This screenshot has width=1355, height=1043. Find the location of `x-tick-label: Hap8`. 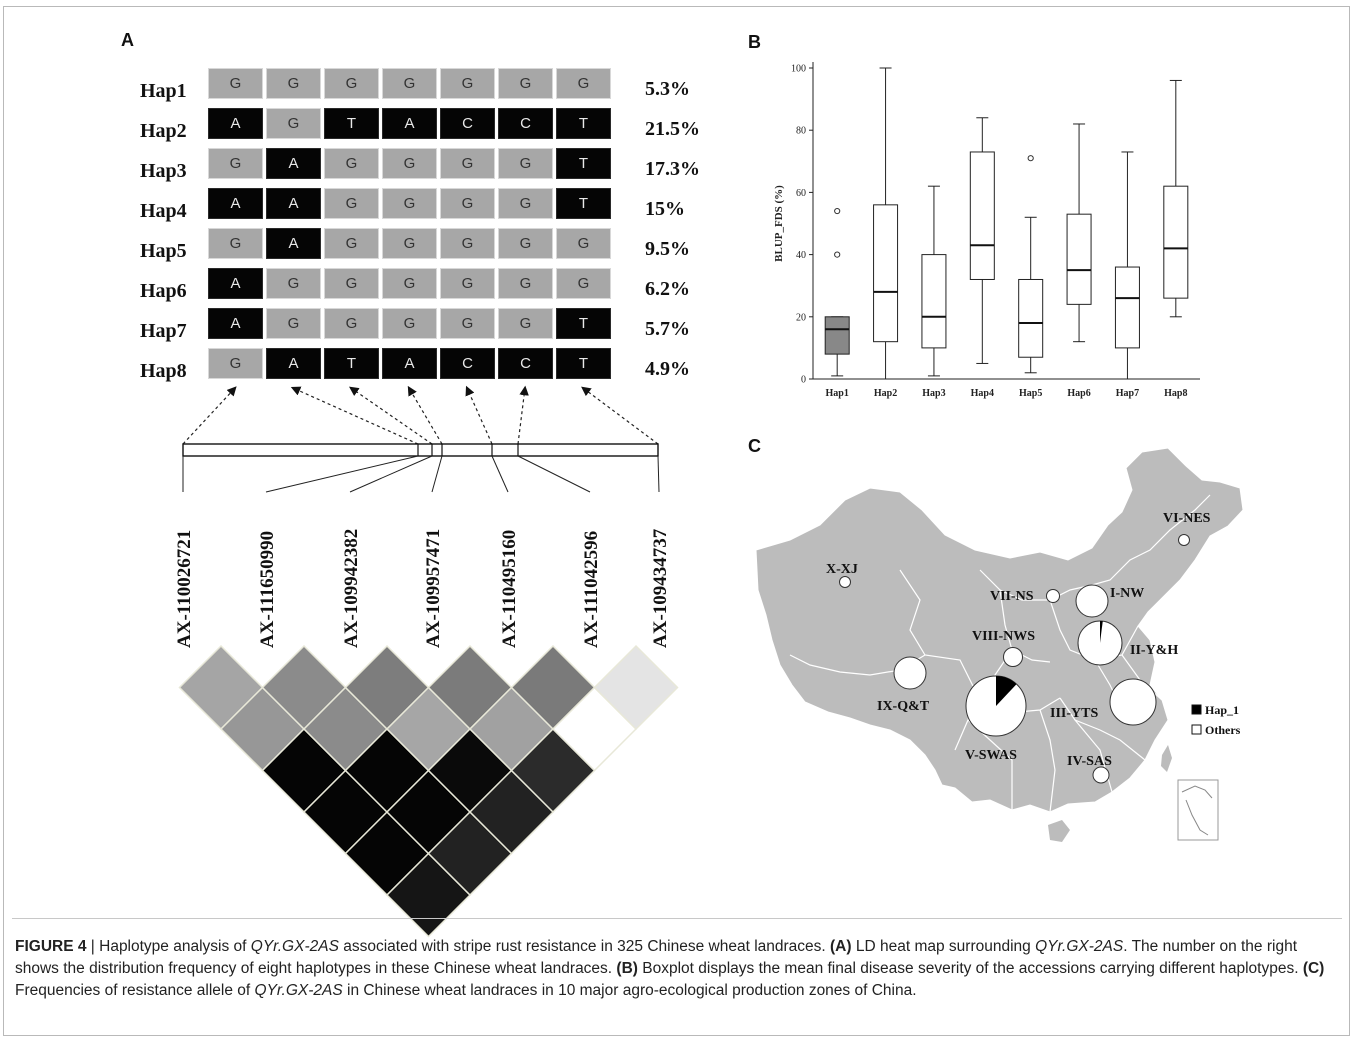

x-tick-label: Hap8 is located at coordinates (1175, 393).